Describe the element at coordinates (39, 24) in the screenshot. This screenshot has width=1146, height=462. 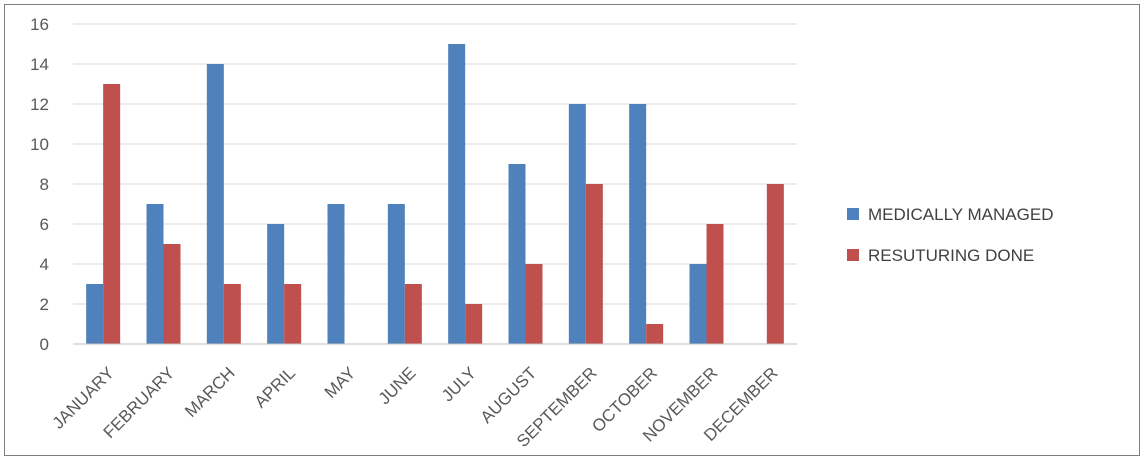
I see `y-tick-label-16: 16` at that location.